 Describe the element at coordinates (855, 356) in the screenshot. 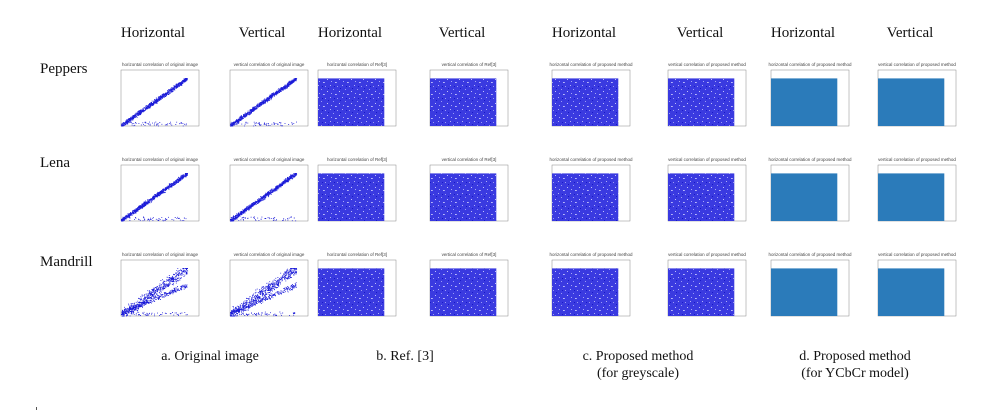

I see `group-caption: d. Proposed method` at that location.